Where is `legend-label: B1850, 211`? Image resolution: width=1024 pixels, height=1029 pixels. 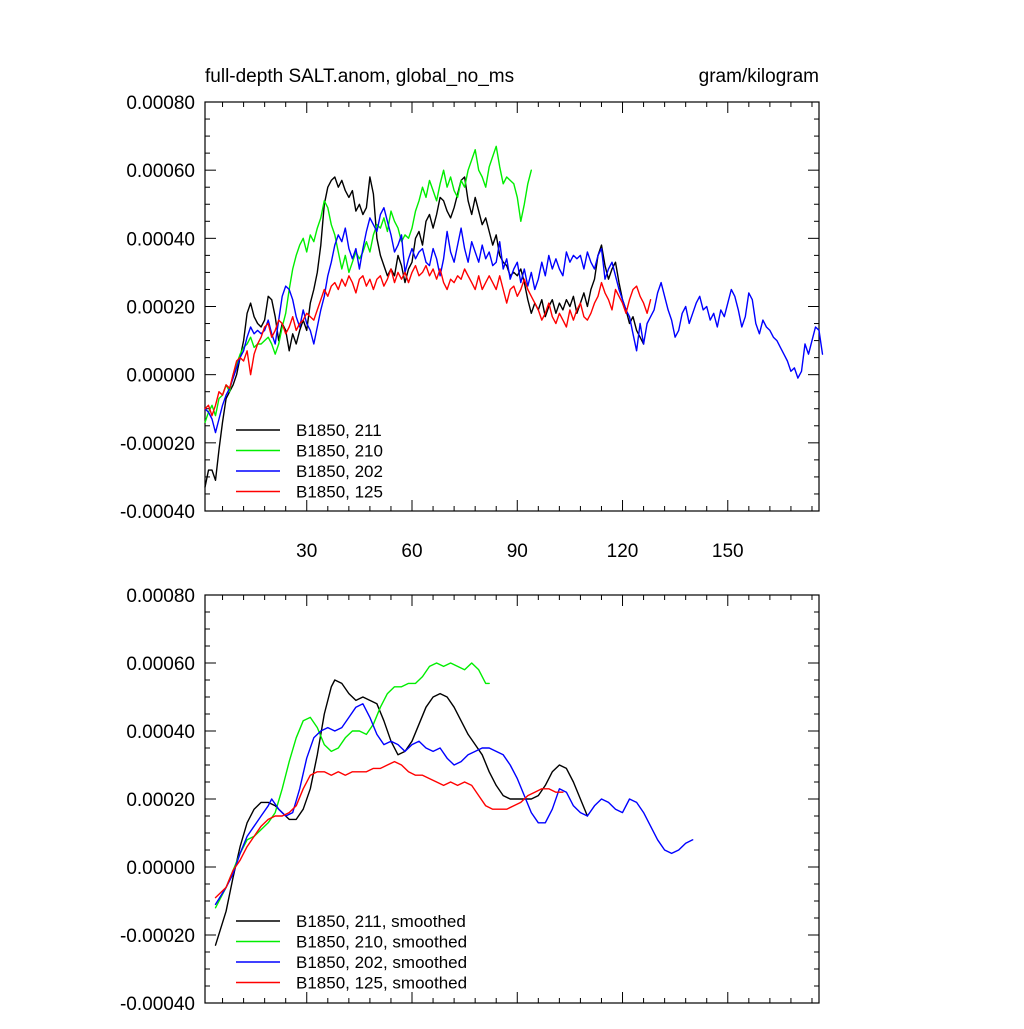 legend-label: B1850, 211 is located at coordinates (339, 430).